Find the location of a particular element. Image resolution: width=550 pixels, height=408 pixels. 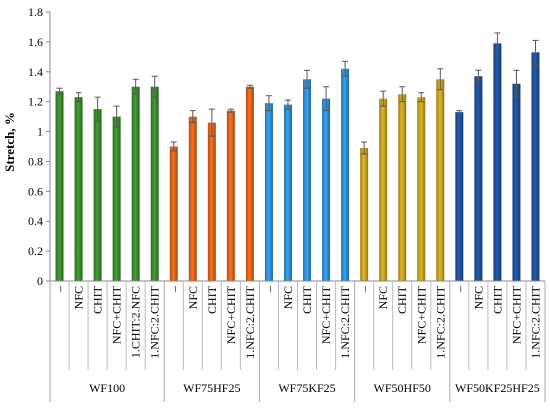

group-label: WF75HF25 is located at coordinates (211, 388).